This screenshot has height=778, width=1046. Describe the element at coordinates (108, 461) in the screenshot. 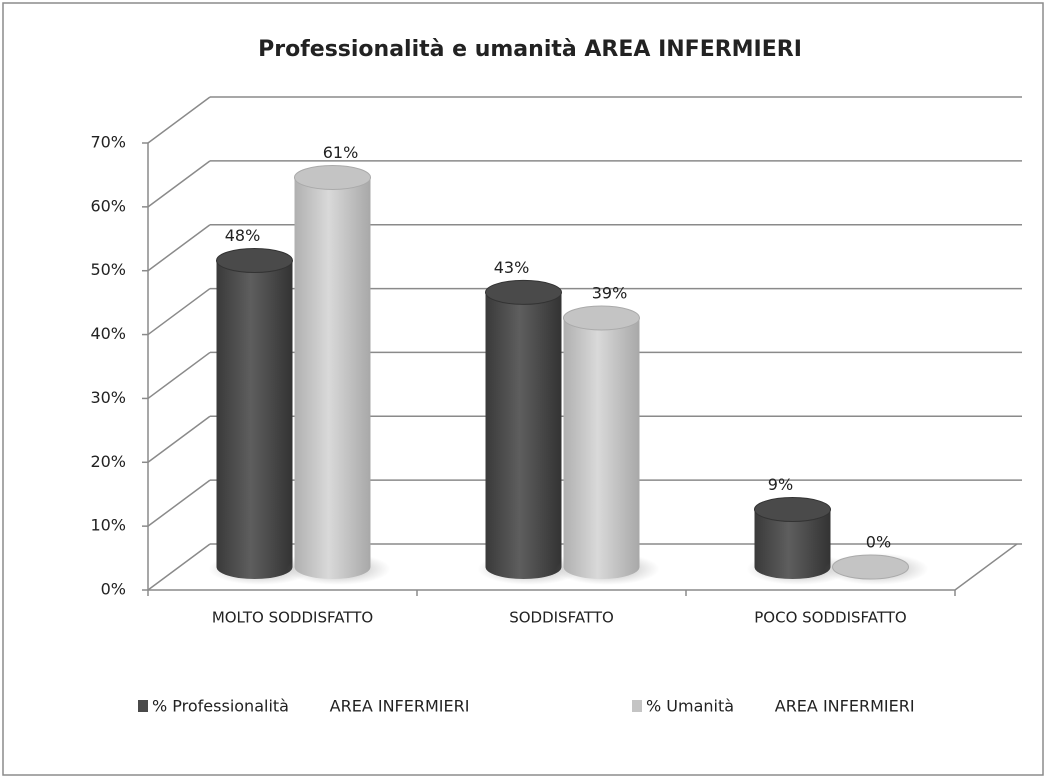

I see `y-tick-label: 20%` at that location.